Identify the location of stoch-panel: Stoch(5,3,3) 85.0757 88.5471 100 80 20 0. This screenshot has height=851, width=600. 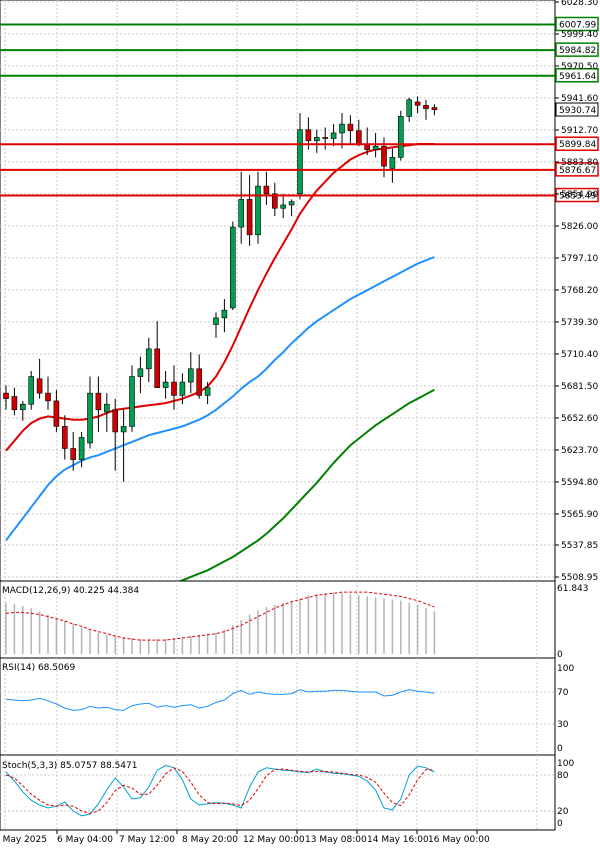
(287, 792).